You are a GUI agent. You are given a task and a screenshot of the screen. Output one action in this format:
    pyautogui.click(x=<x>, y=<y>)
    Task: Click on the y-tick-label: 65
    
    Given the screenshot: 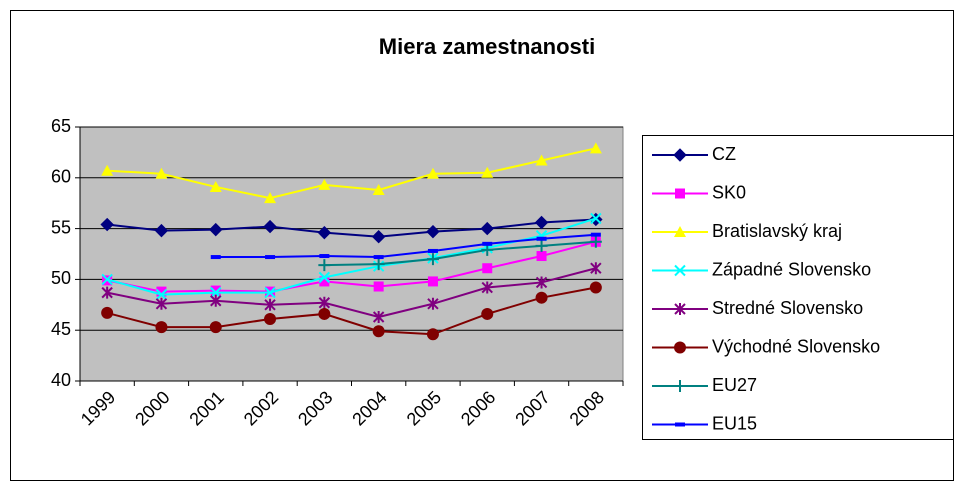 What is the action you would take?
    pyautogui.click(x=61, y=126)
    